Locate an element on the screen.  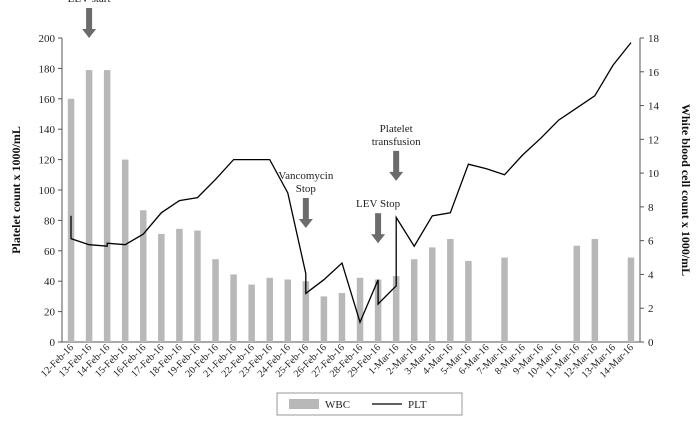
right-tick-label: 14 is located at coordinates (654, 107).